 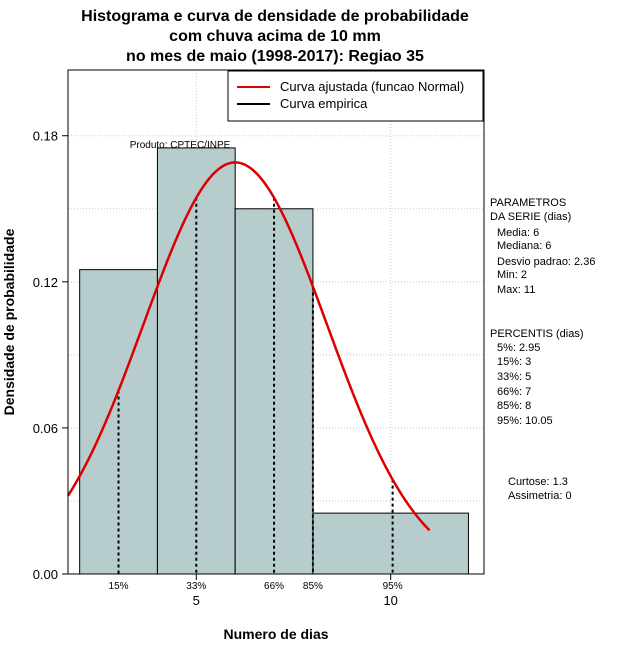 What do you see at coordinates (514, 392) in the screenshot?
I see `percentil-66: 66%: 7` at bounding box center [514, 392].